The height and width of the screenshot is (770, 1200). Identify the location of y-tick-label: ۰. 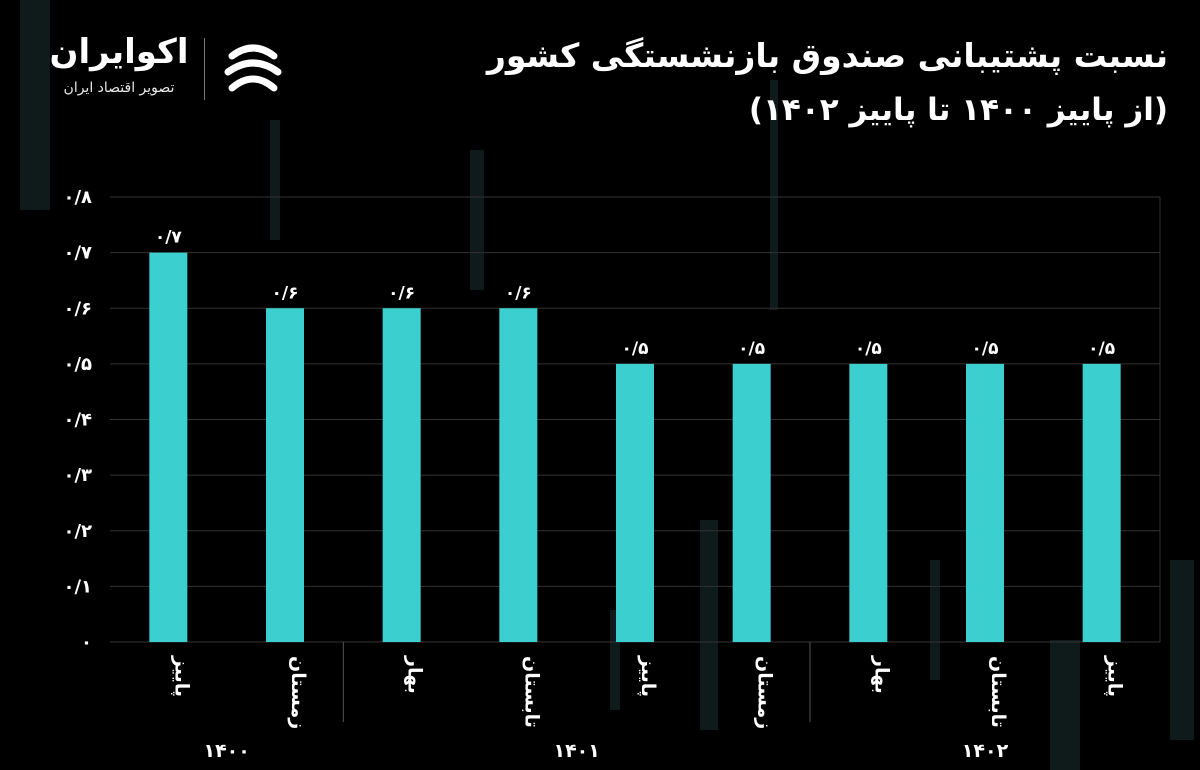
(86, 642).